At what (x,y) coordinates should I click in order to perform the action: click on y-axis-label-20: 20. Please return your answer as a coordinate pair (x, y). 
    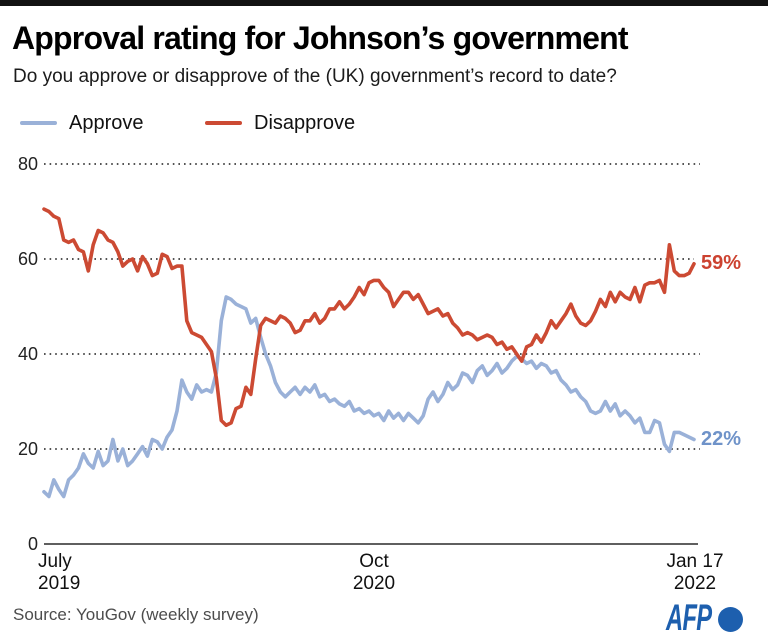
    Looking at the image, I should click on (27, 448).